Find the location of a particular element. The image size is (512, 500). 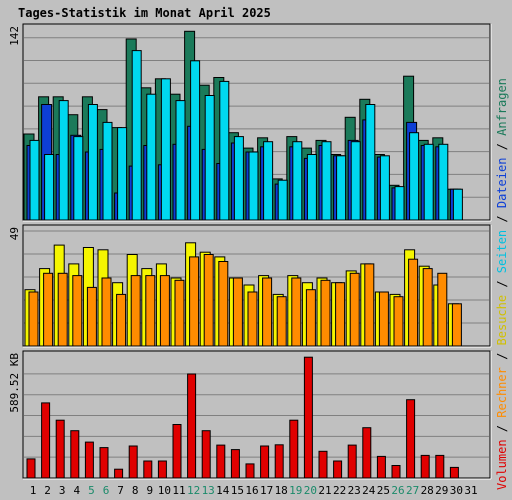

x-tick-label-day-9: 9 is located at coordinates (149, 490).